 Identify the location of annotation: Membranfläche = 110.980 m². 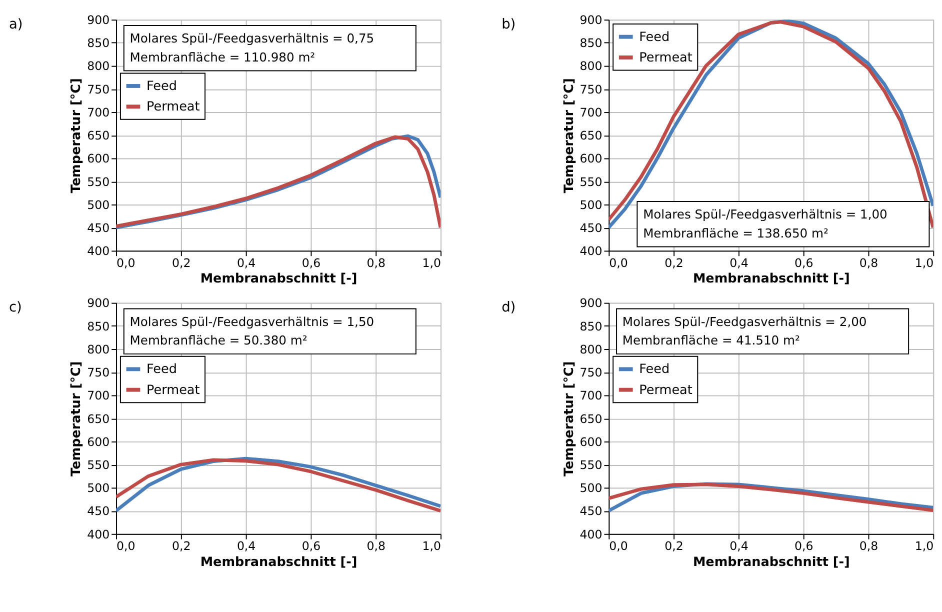
(223, 57).